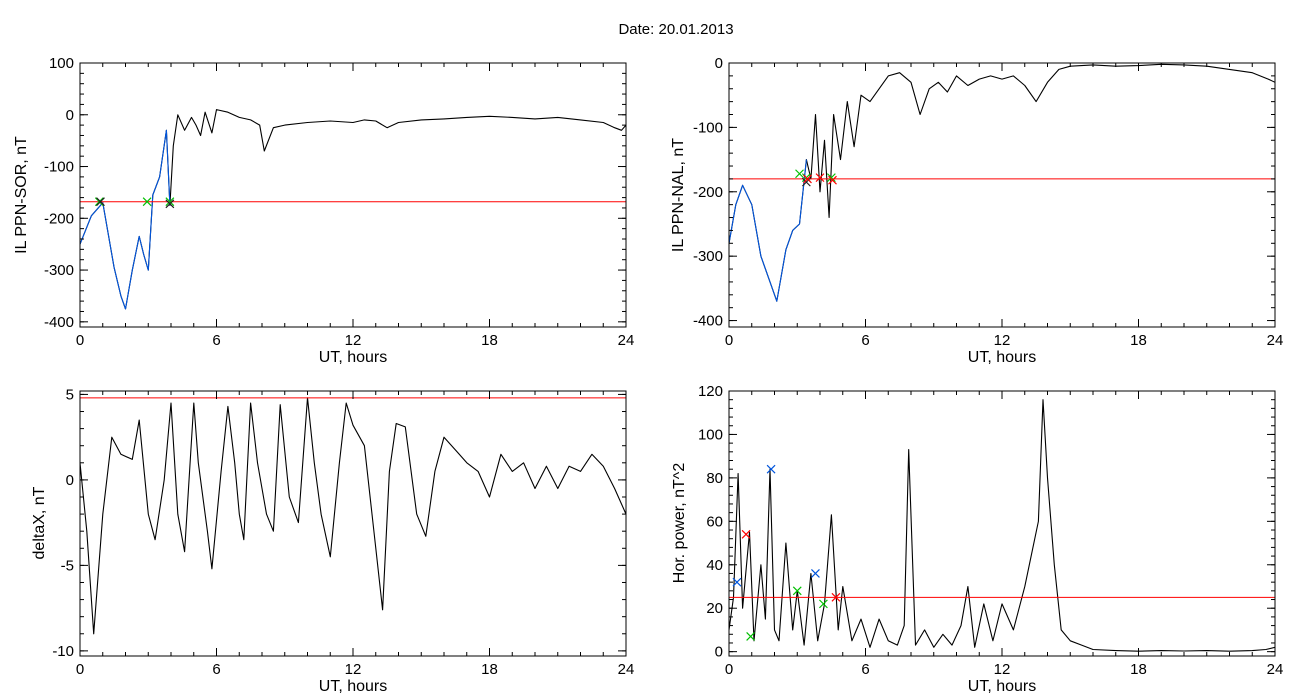  What do you see at coordinates (675, 29) in the screenshot?
I see `page-title: Date: 20.01.2013` at bounding box center [675, 29].